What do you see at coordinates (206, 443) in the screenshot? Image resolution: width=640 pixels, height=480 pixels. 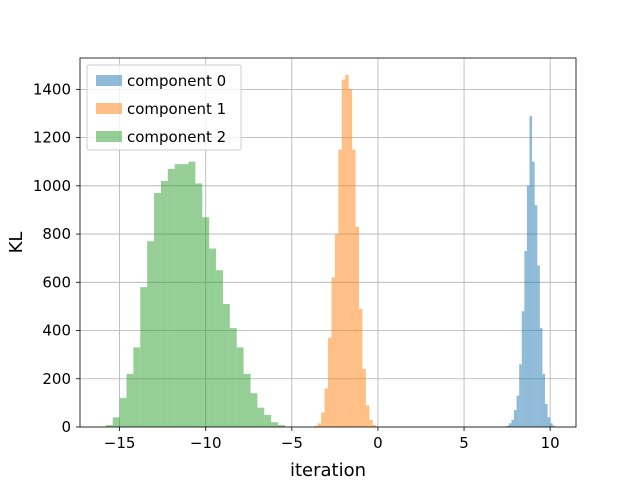 I see `x-tick-label: −10` at bounding box center [206, 443].